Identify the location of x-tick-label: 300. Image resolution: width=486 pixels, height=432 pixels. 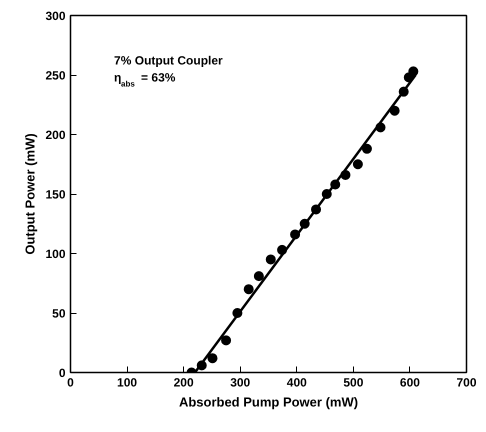
(240, 383).